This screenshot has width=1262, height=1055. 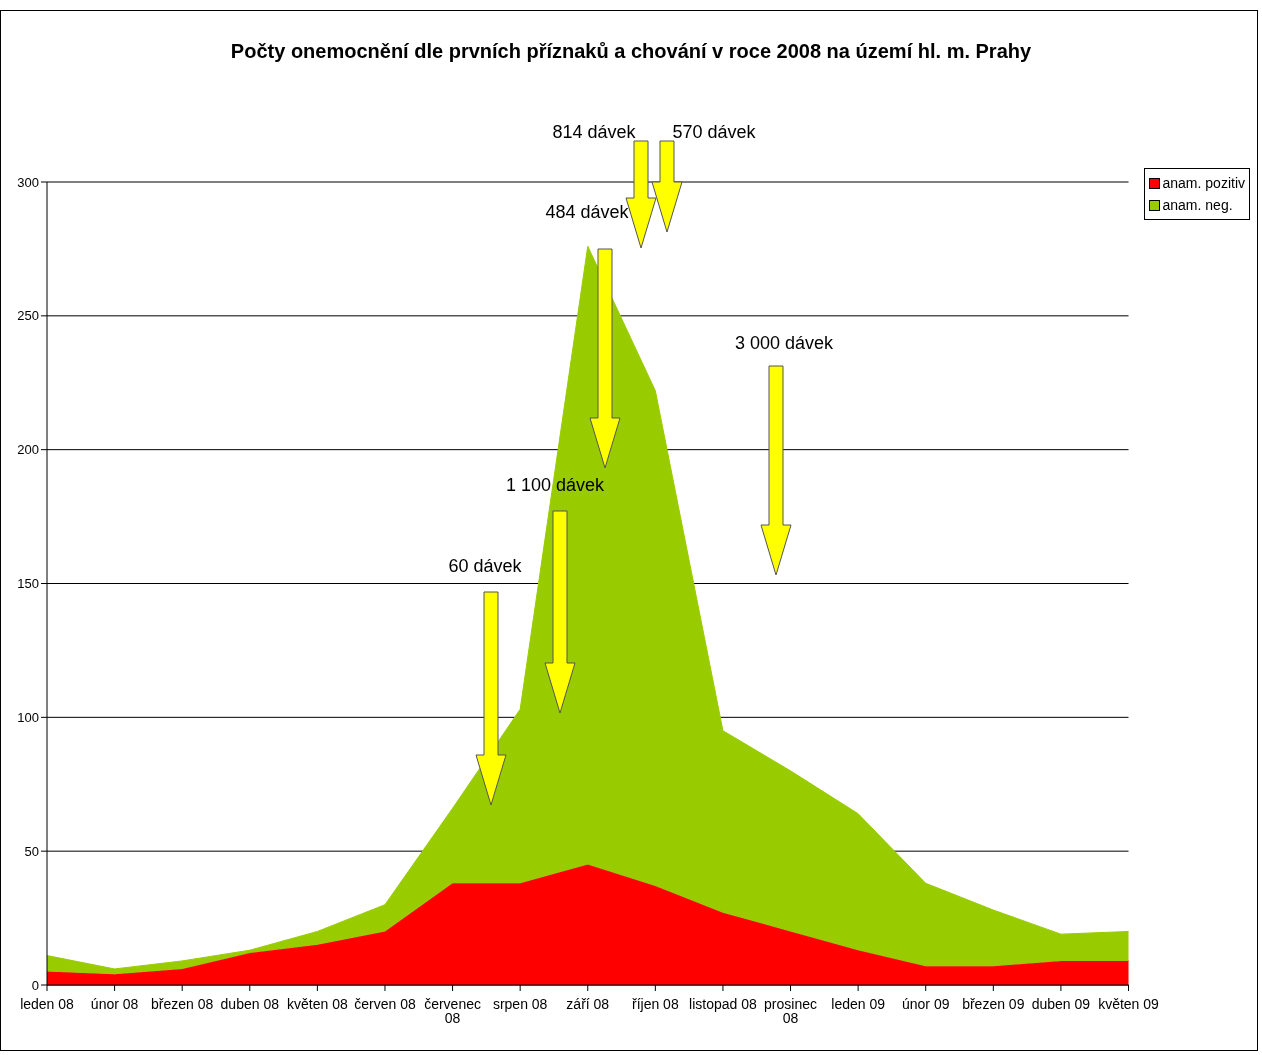 I want to click on x-tick-label: leden 08, so click(x=47, y=1003).